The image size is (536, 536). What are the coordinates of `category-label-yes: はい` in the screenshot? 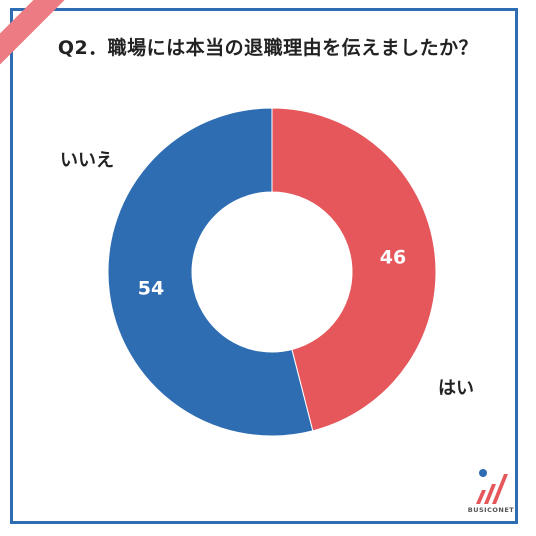 It's located at (456, 388).